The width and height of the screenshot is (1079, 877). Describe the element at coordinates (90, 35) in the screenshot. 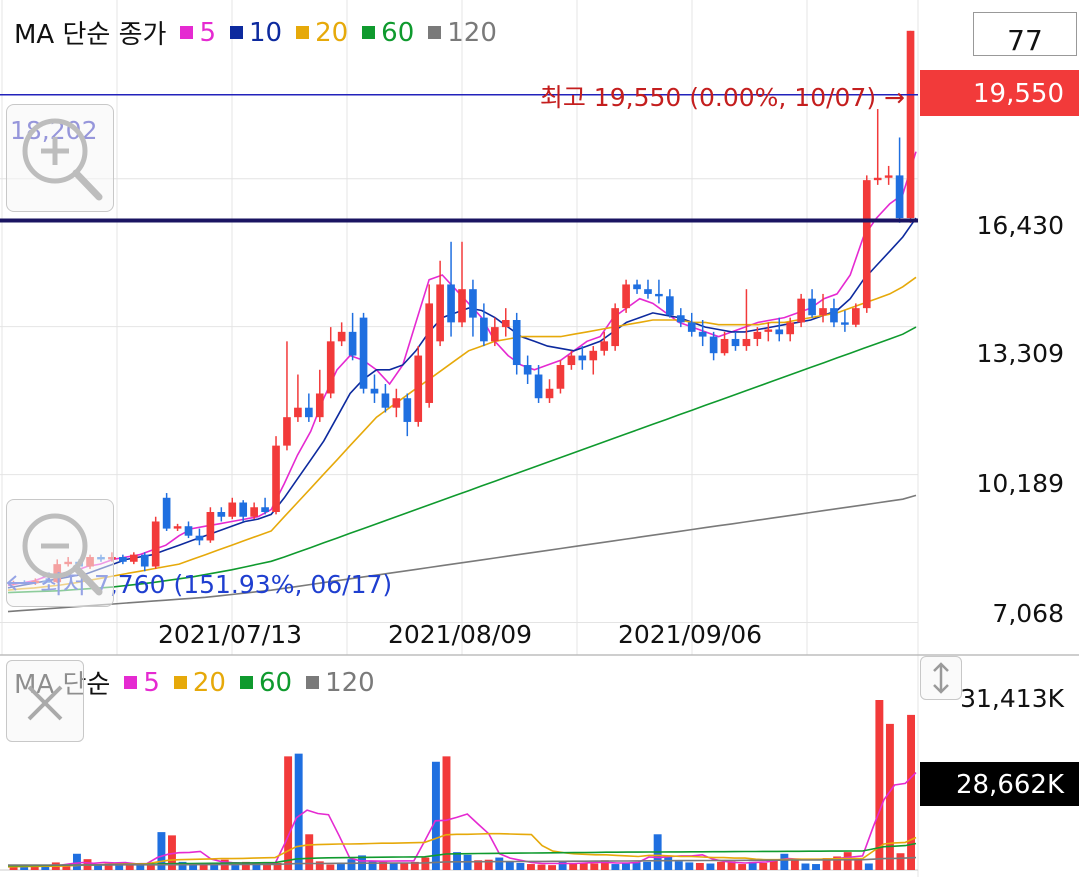

I see `price-legend-title: MA 단순 종가` at that location.